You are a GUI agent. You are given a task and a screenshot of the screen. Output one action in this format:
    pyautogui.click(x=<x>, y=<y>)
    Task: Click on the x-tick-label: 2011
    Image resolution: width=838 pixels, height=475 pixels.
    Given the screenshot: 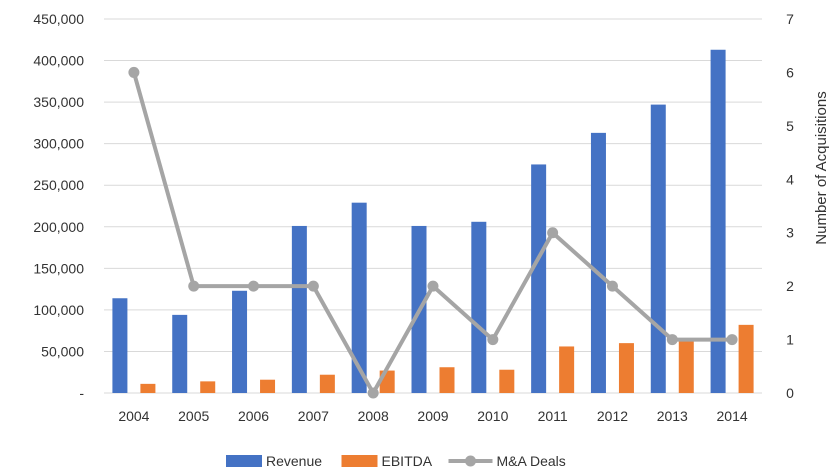 What is the action you would take?
    pyautogui.click(x=553, y=416)
    